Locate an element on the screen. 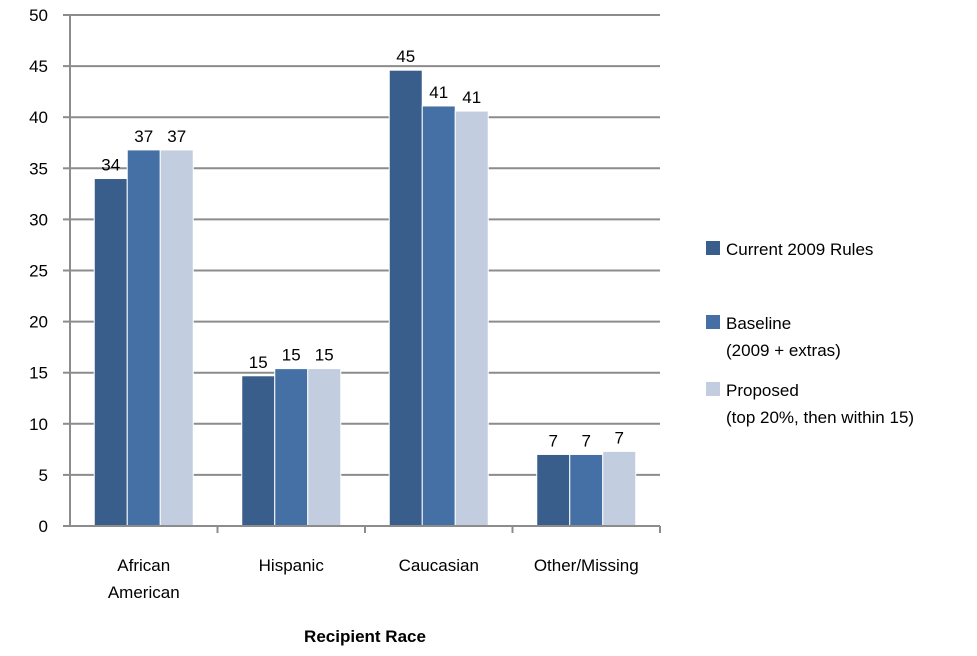 The width and height of the screenshot is (977, 656). y-tick-label: 20 is located at coordinates (38, 322).